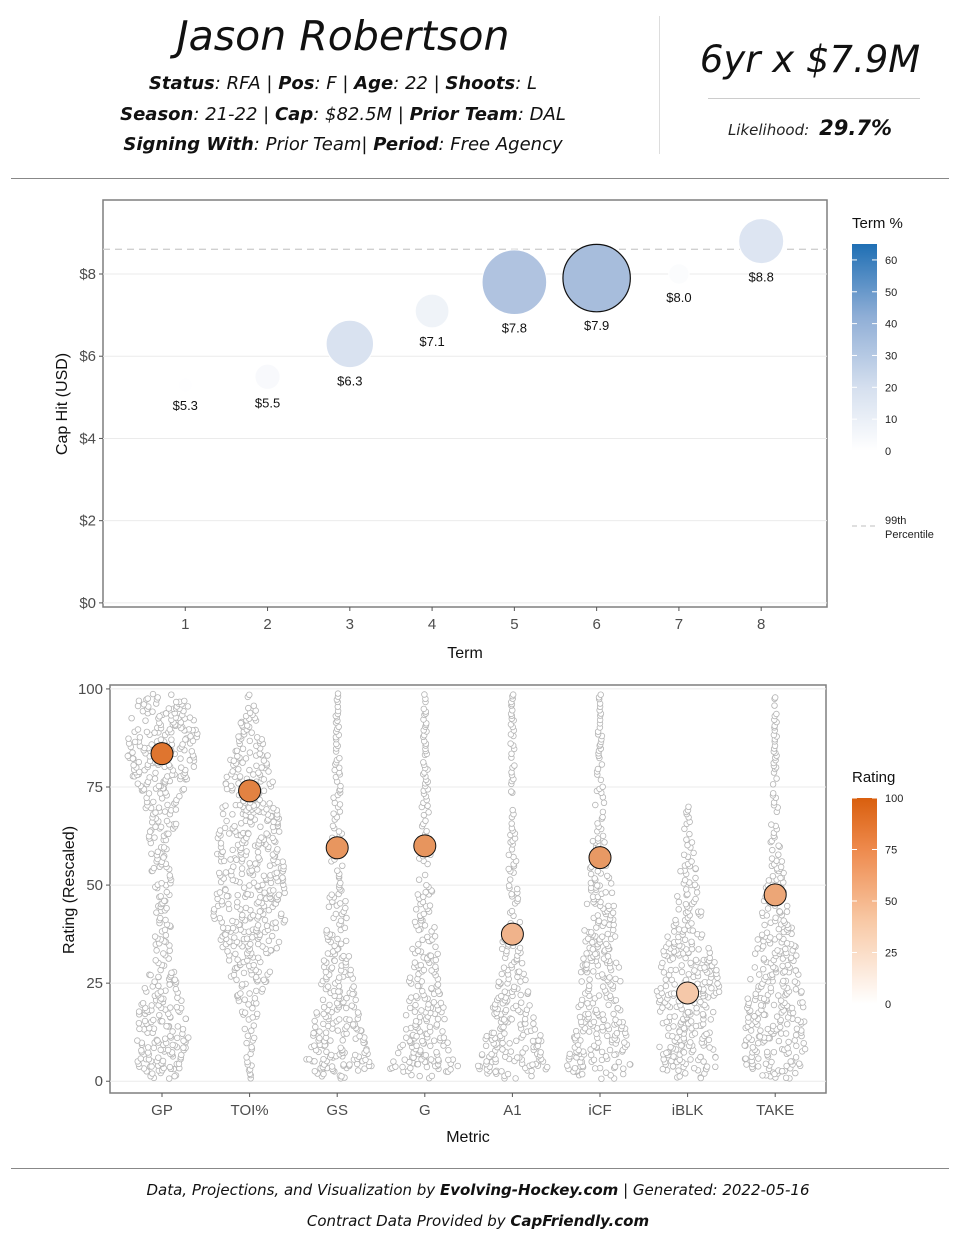 The width and height of the screenshot is (956, 1245). I want to click on rating-legend-title: Rating, so click(873, 777).